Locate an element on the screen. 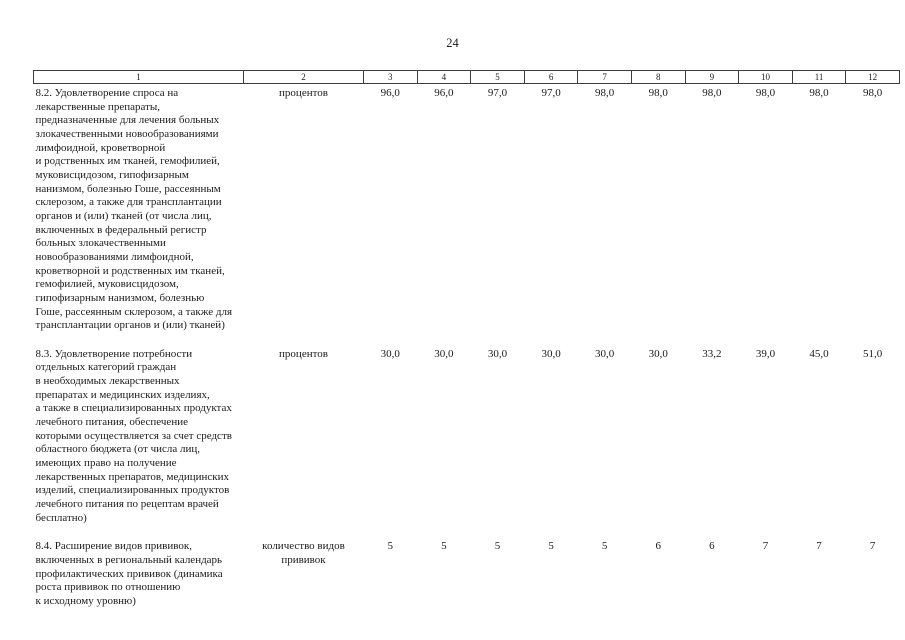 This screenshot has width=905, height=640. value-cell: 51,0 is located at coordinates (873, 353).